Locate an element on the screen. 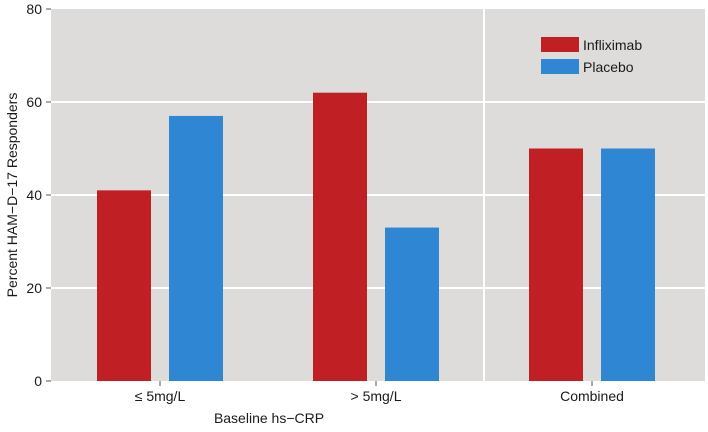 The width and height of the screenshot is (708, 432). y-axis-ticks: 0 20 40 60 80 is located at coordinates (38, 195).